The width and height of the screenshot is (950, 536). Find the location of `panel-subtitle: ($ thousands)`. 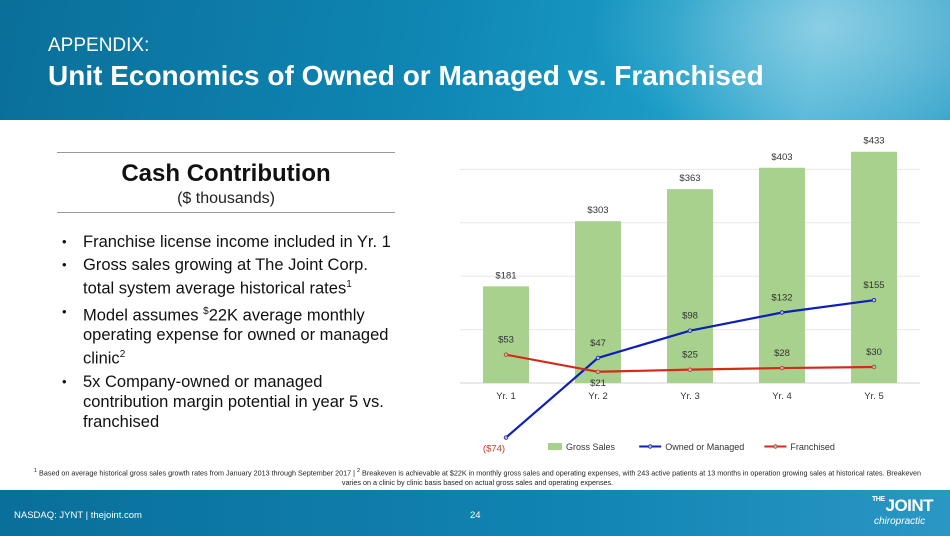

panel-subtitle: ($ thousands) is located at coordinates (226, 198).